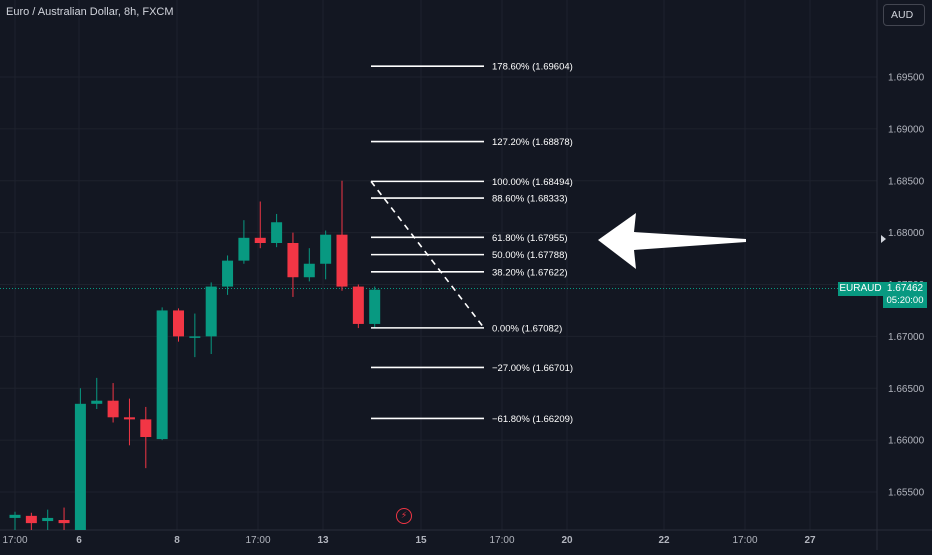 Image resolution: width=932 pixels, height=555 pixels. Describe the element at coordinates (906, 233) in the screenshot. I see `y-axis-tick-label: 1.68000` at that location.